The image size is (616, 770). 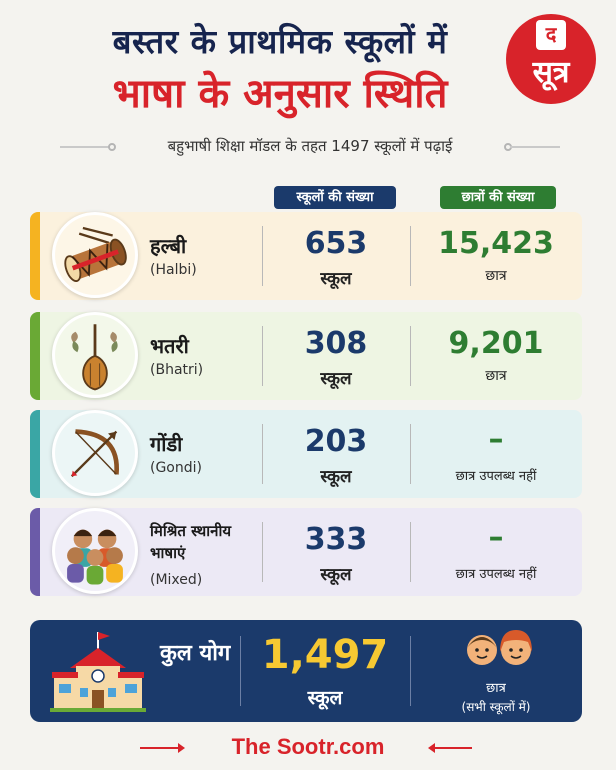 I want to click on logo-word: सूत्र, so click(x=551, y=72).